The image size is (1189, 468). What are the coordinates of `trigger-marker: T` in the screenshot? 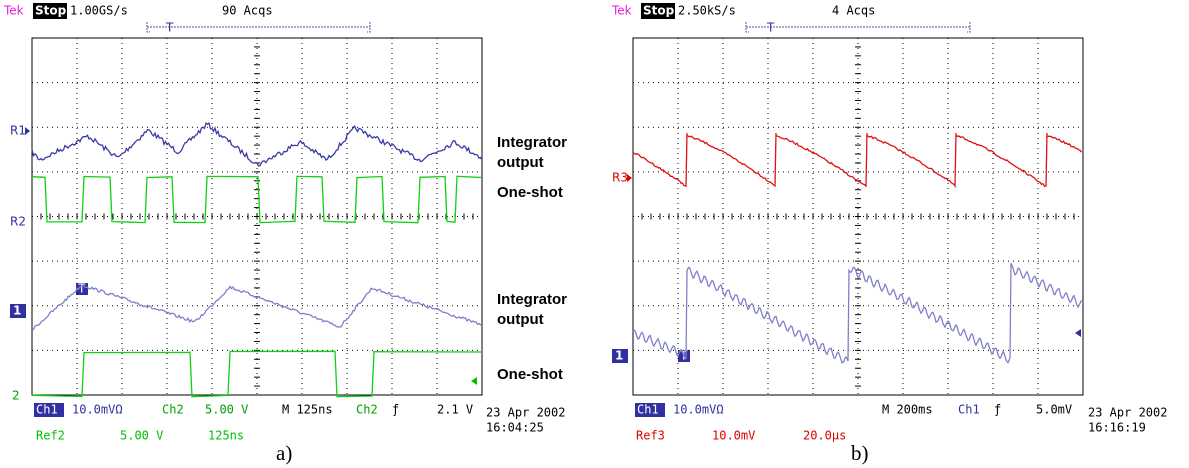 It's located at (81, 289).